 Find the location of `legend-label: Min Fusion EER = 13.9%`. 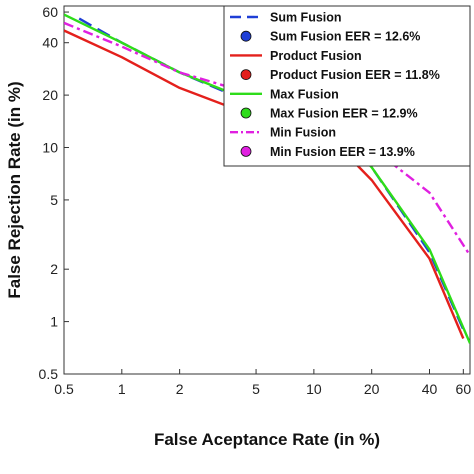

legend-label: Min Fusion EER = 13.9% is located at coordinates (342, 152).